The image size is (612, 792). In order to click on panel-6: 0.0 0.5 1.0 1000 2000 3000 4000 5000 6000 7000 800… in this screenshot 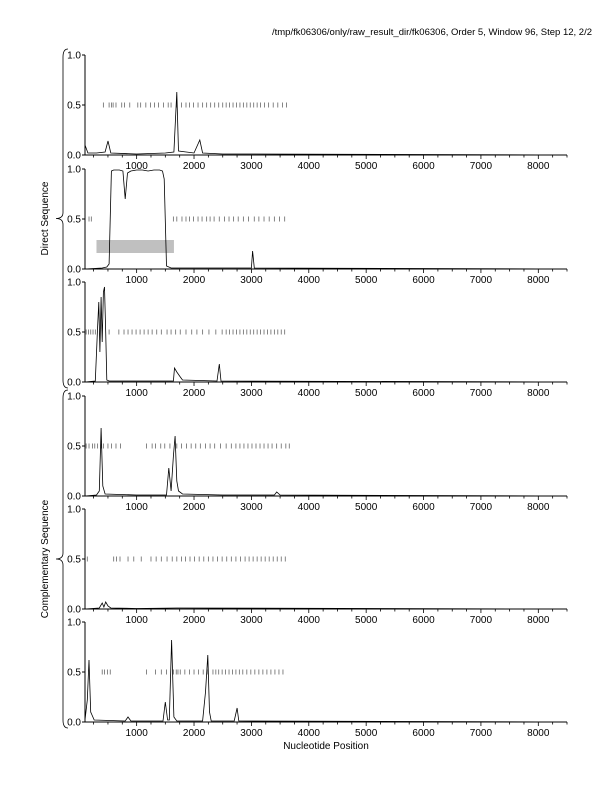, I will do `click(317, 678)`.